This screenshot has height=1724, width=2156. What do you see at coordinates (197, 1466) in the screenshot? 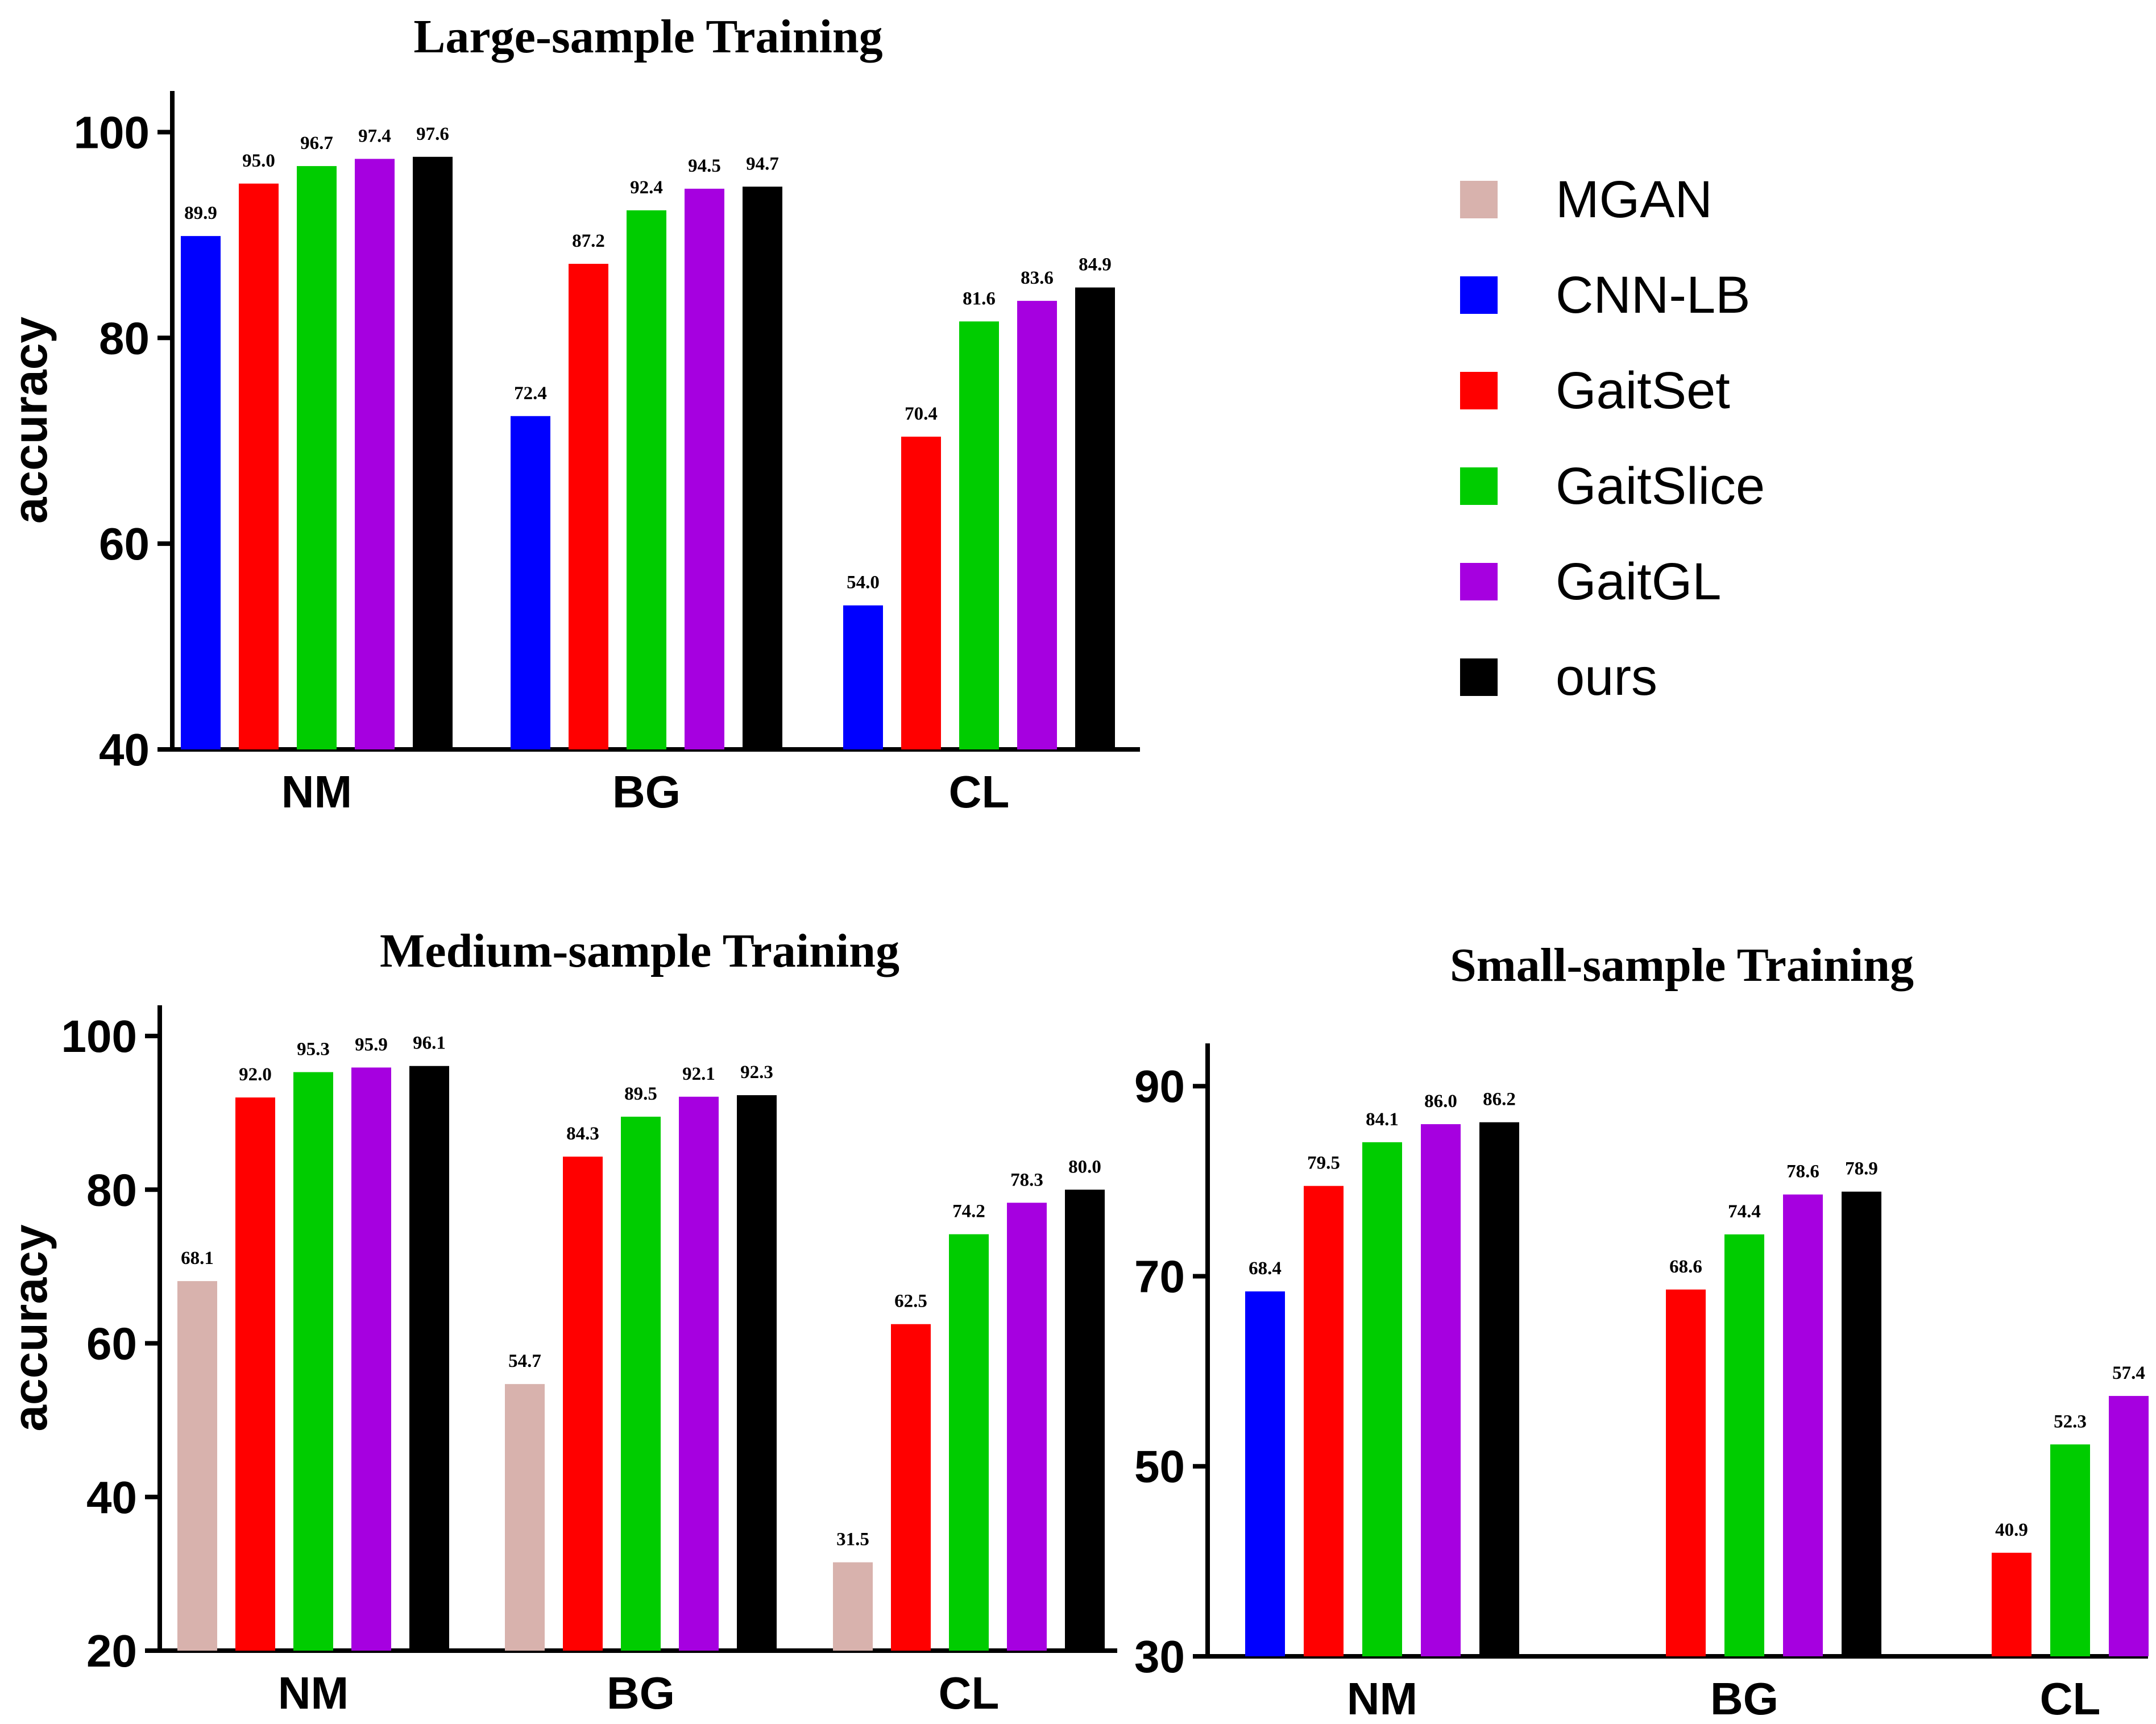
I see `bar-mgan-nm` at bounding box center [197, 1466].